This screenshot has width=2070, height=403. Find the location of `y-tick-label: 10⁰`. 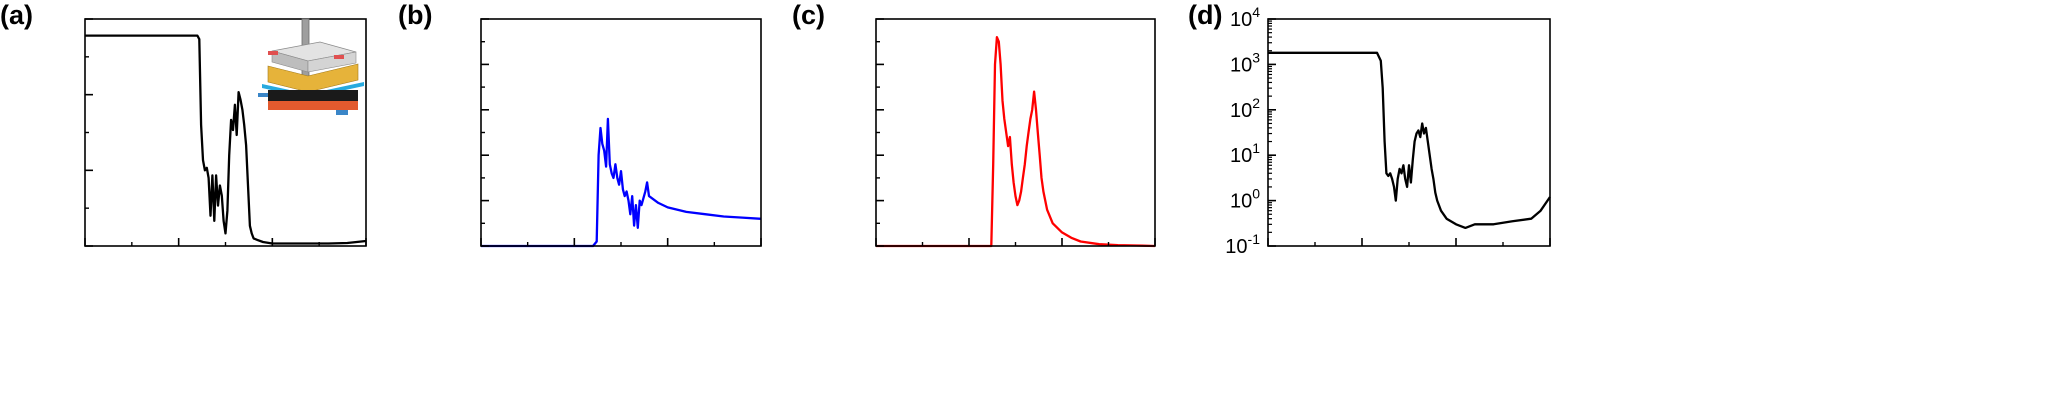

y-tick-label: 10⁰ is located at coordinates (1245, 199).